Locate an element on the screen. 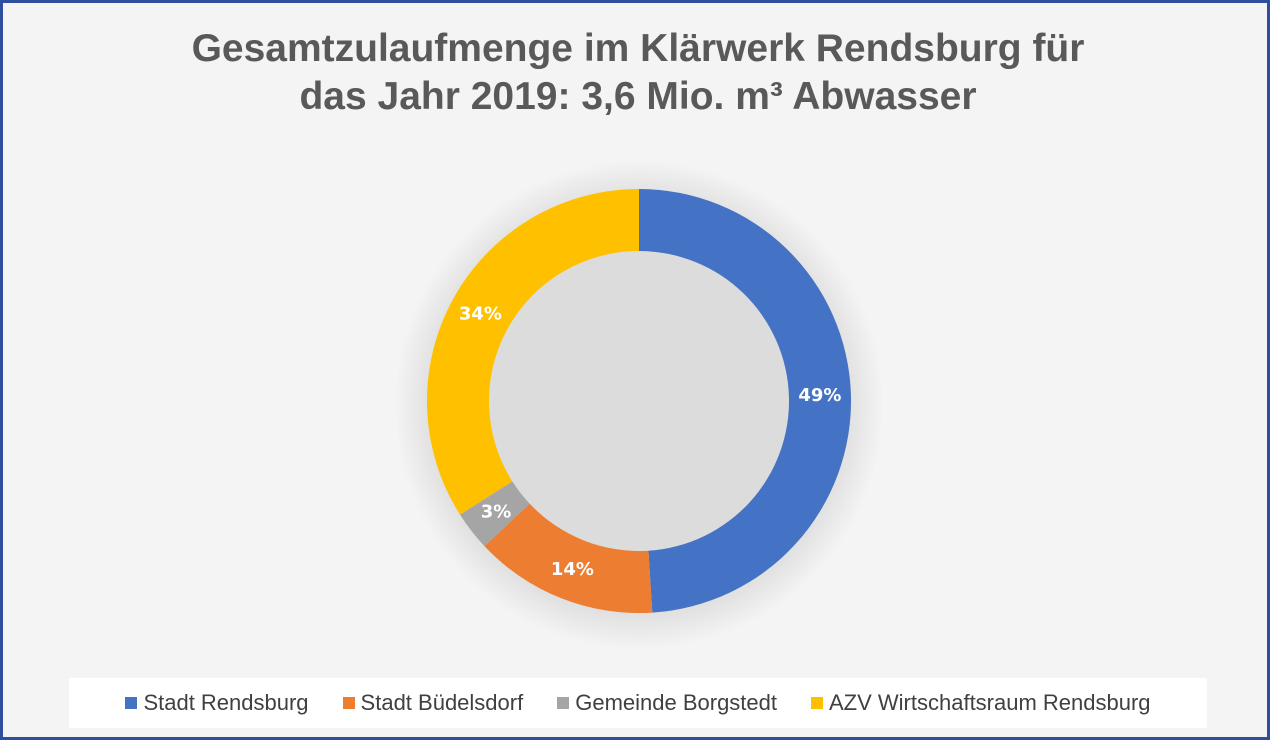 The image size is (1270, 740). legend-item-stadt-rendsburg: Stadt Rendsburg is located at coordinates (217, 703).